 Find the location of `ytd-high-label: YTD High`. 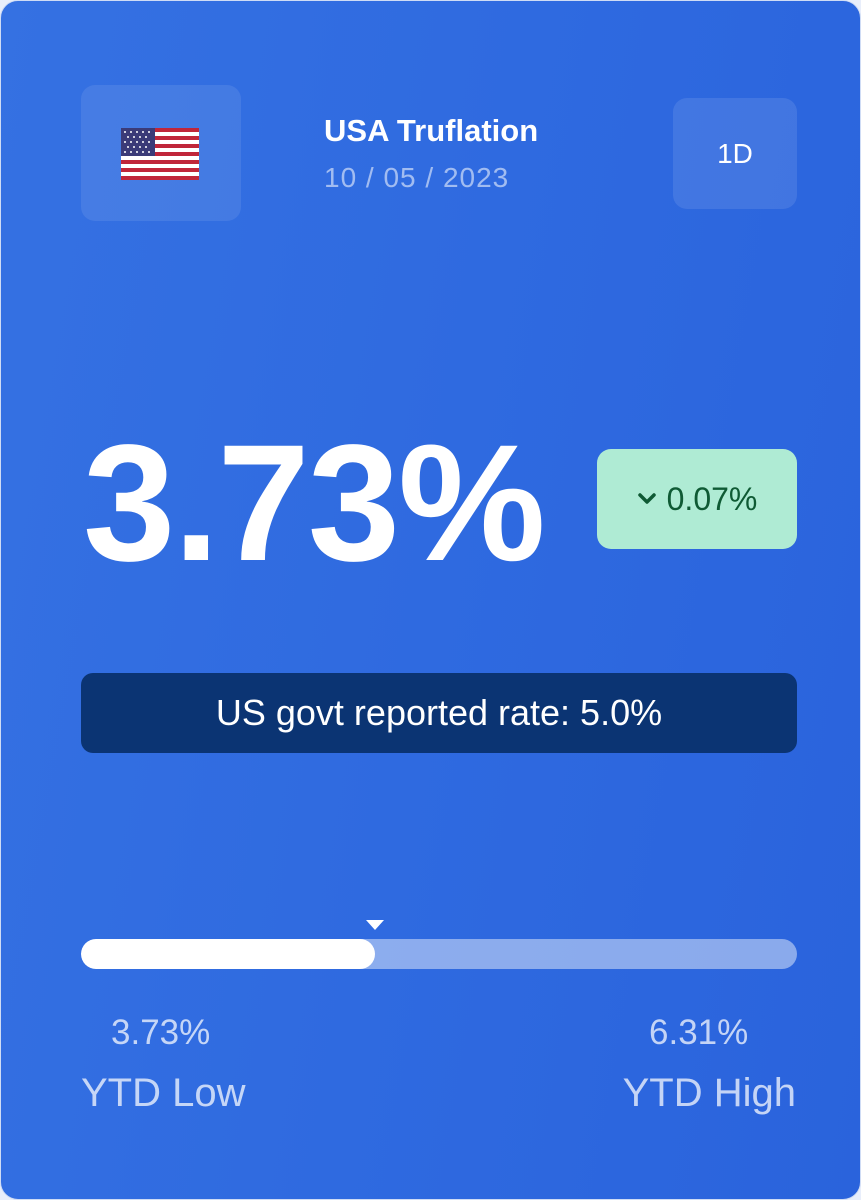

ytd-high-label: YTD High is located at coordinates (709, 1093).